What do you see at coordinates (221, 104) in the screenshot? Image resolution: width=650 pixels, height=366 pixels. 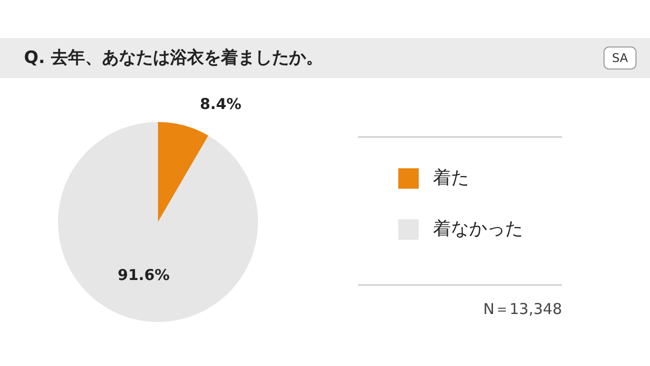 I see `data-label: 8.4%` at bounding box center [221, 104].